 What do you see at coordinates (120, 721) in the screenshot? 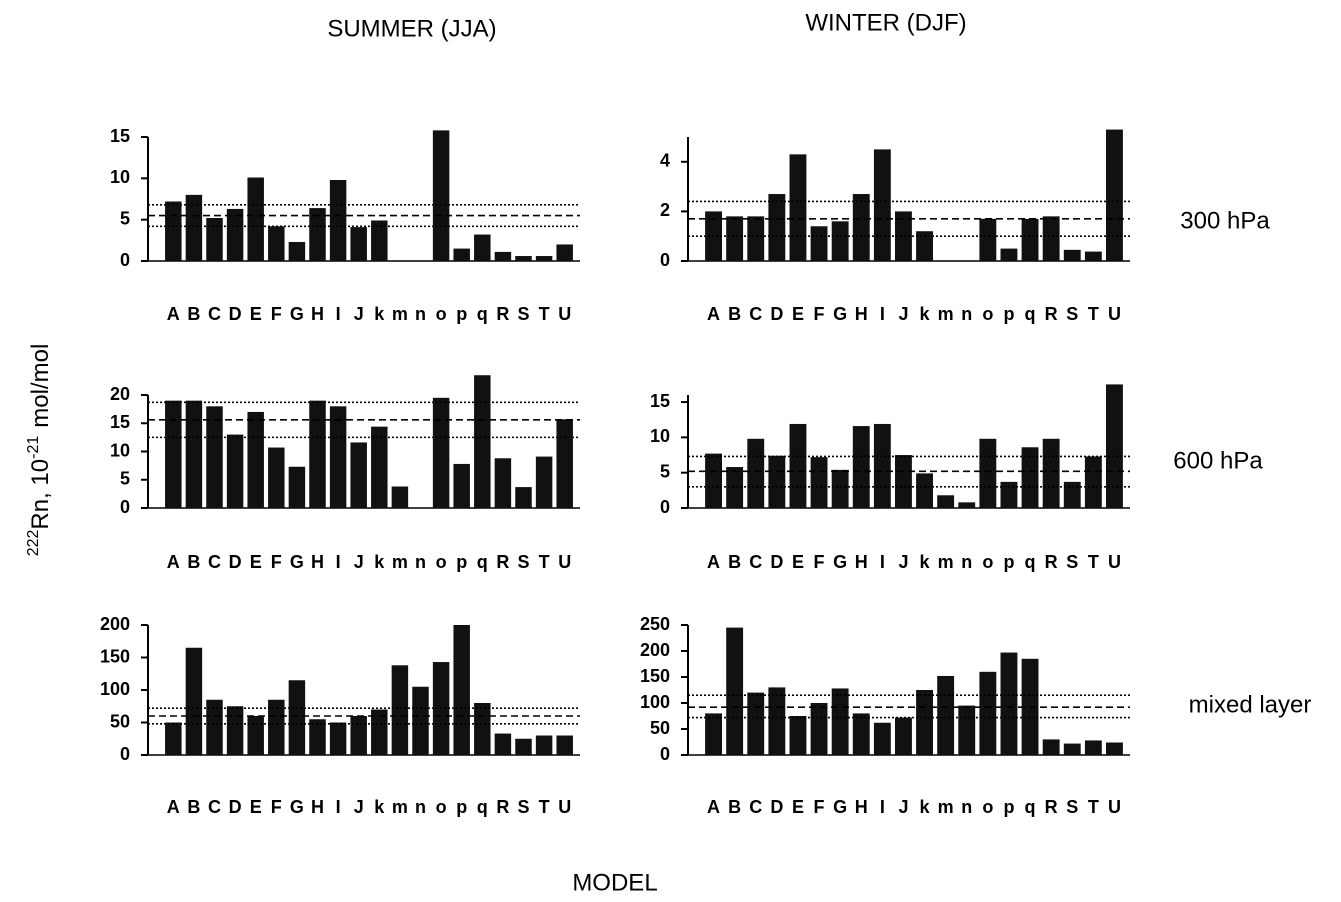
I see `y-tick-label: 50` at bounding box center [120, 721].